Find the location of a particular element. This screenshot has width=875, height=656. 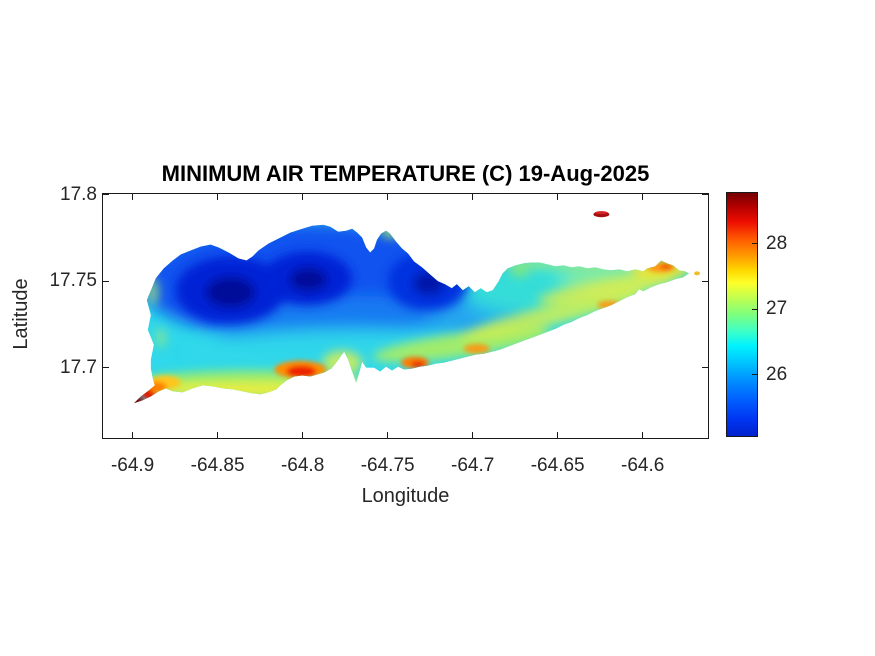

chart-title: MINIMUM AIR TEMPERATURE (C) 19-Aug-2025 is located at coordinates (405, 173).